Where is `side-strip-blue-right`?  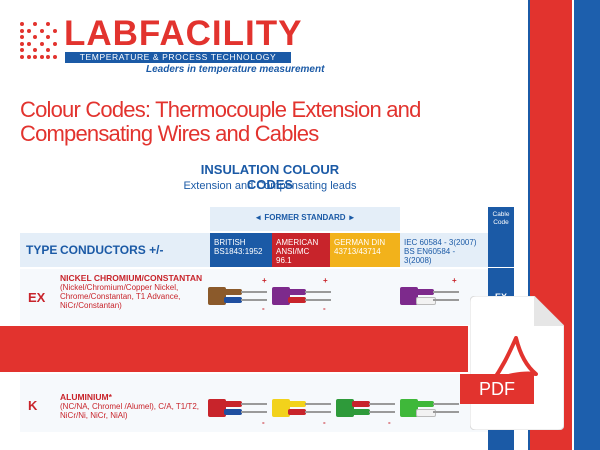 side-strip-blue-right is located at coordinates (587, 225).